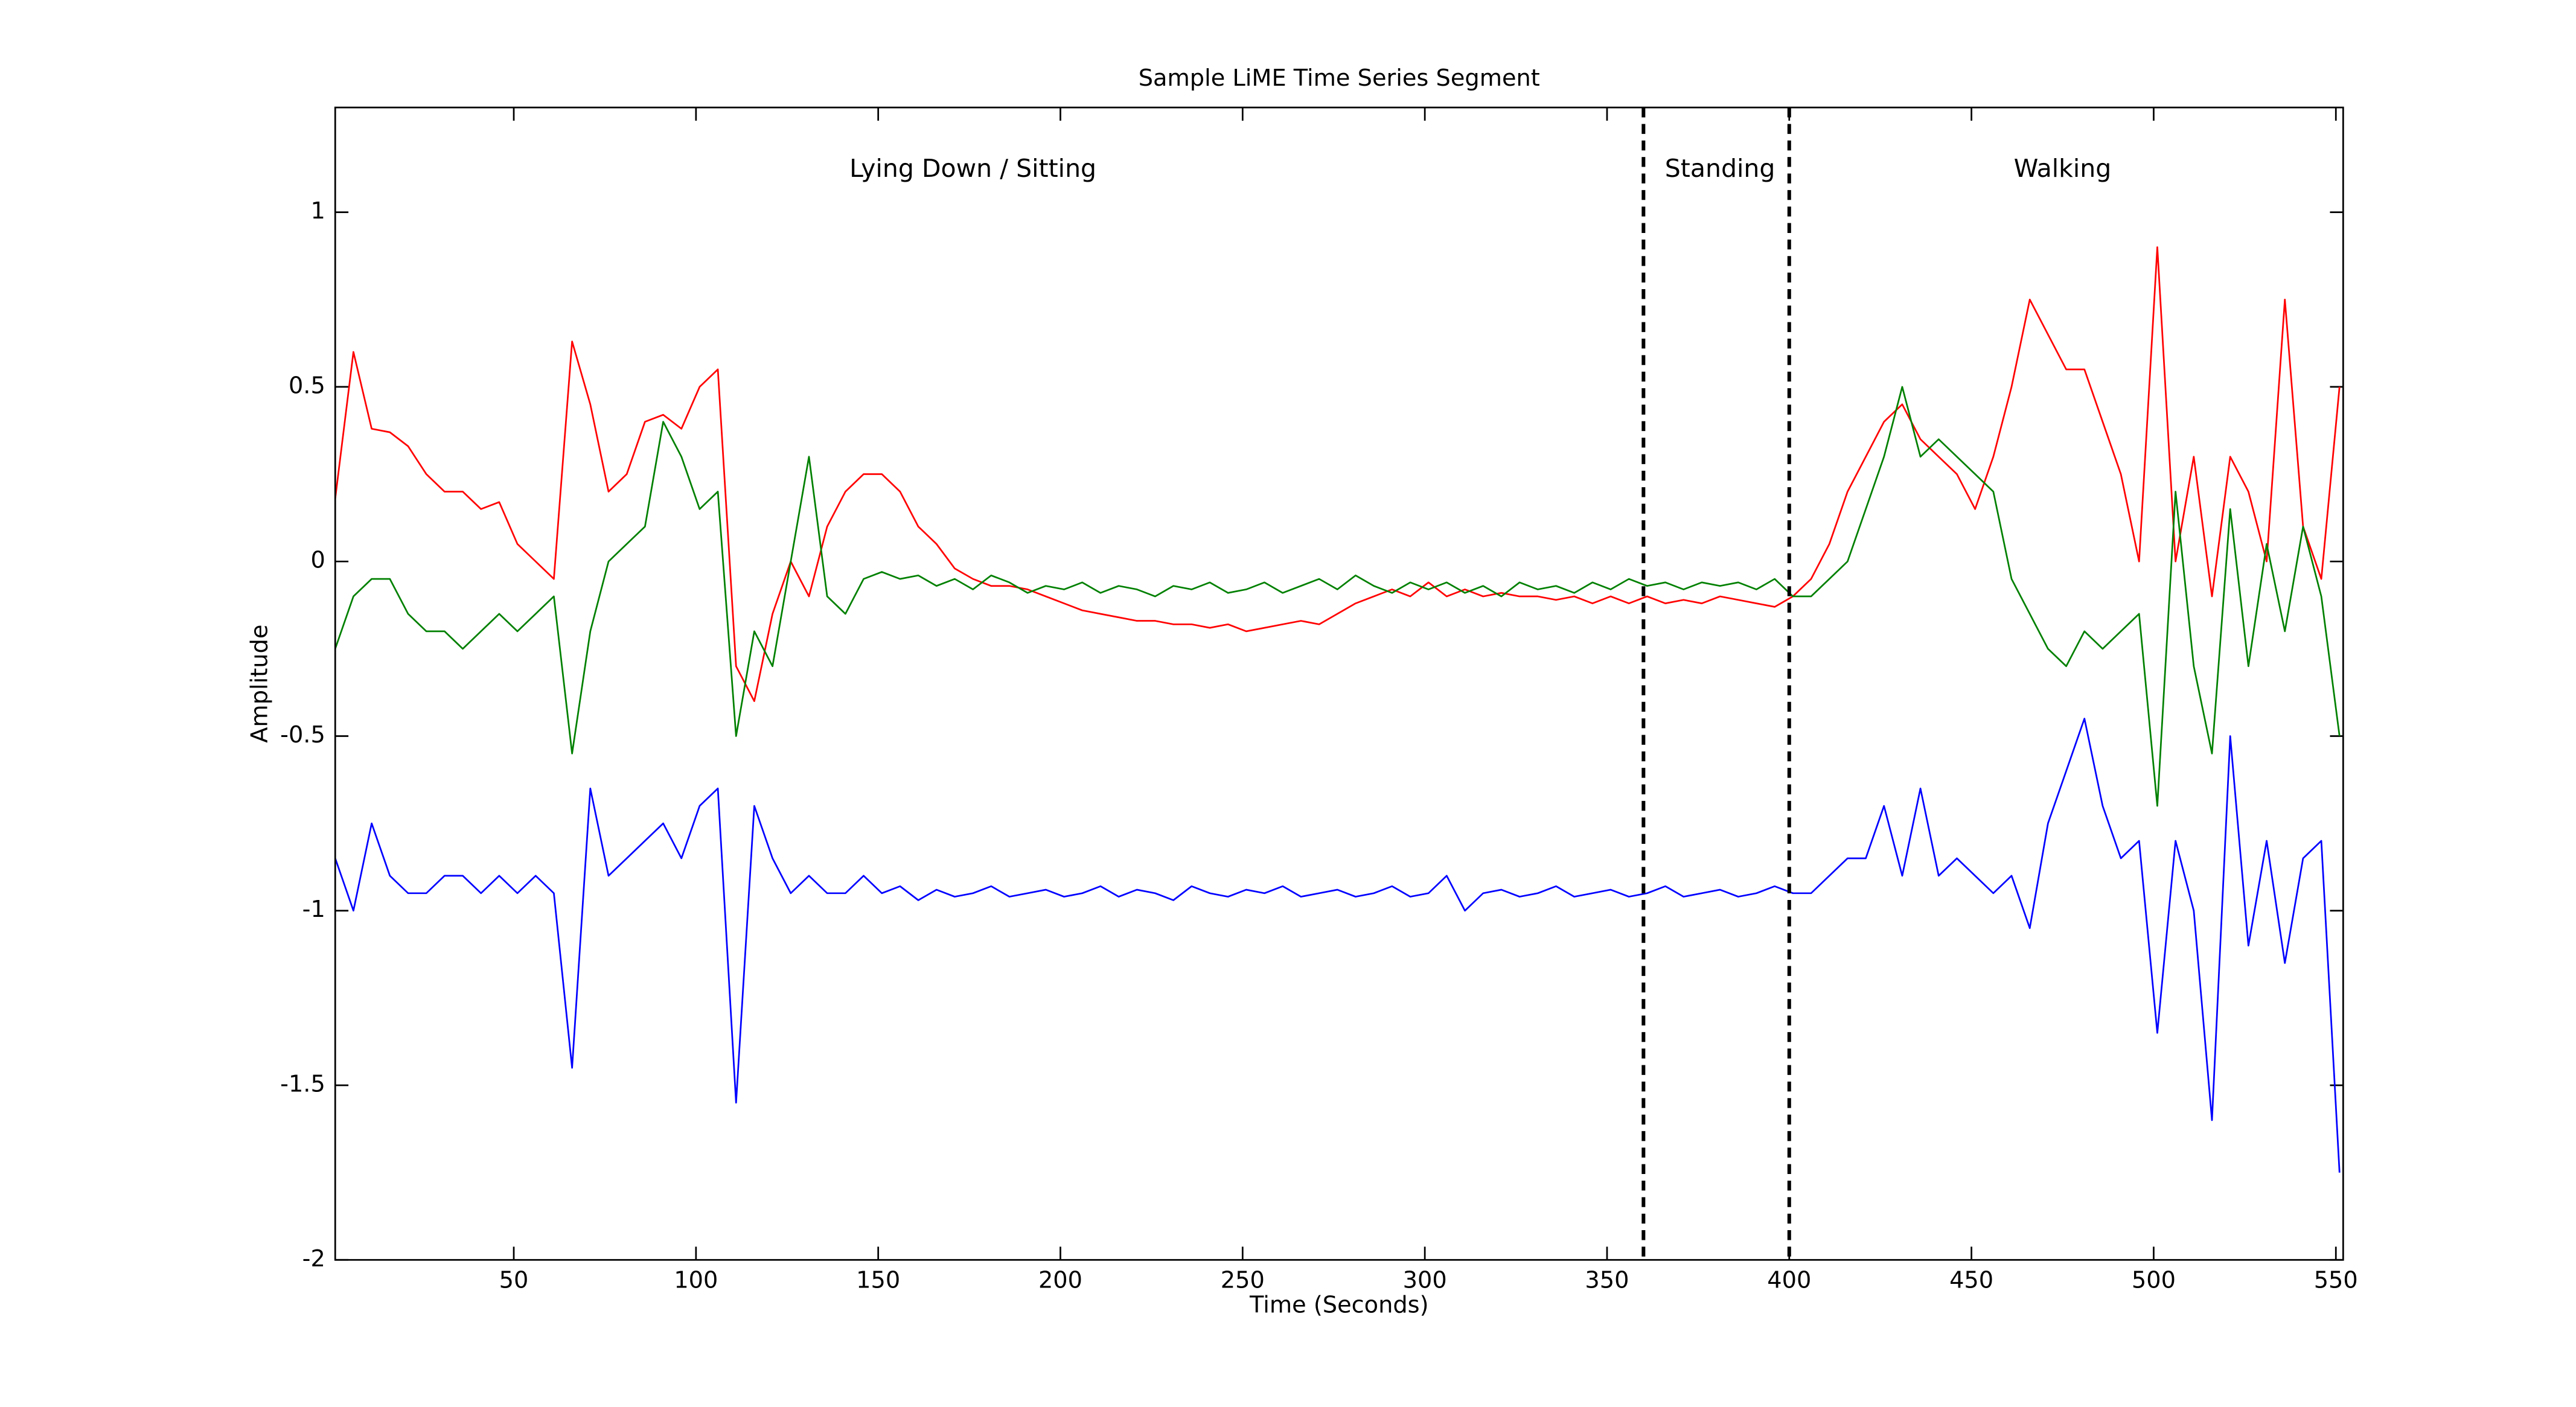 This screenshot has width=2576, height=1407. I want to click on y-tick-label: -0.5, so click(303, 734).